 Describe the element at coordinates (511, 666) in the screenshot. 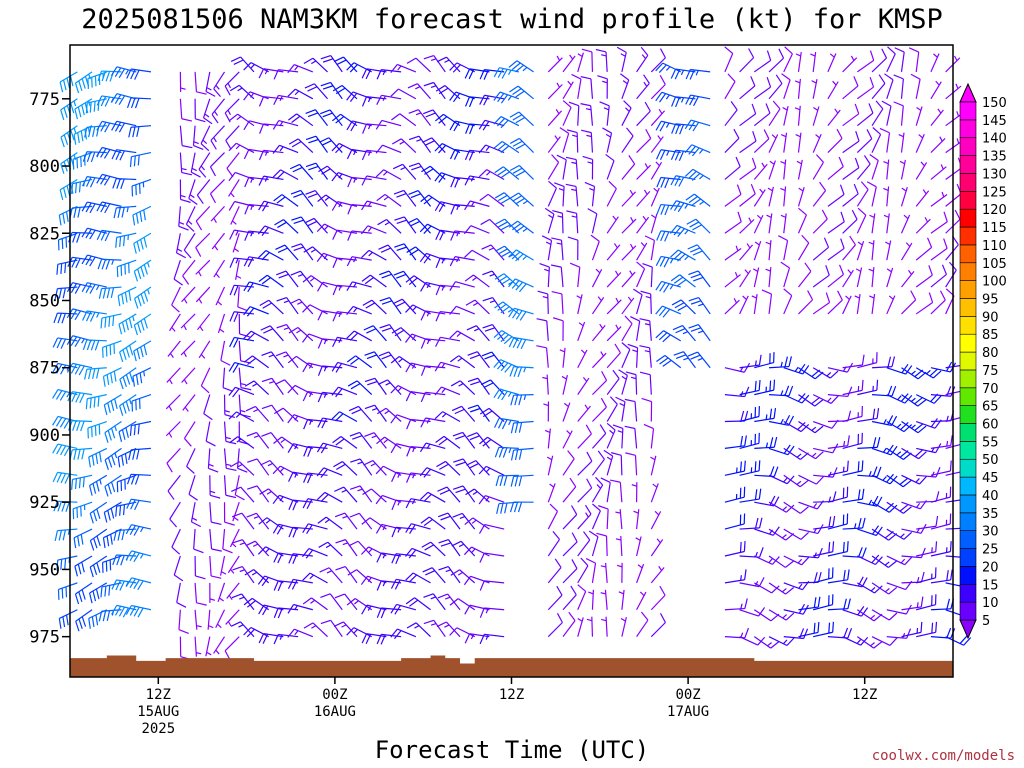

I see `terrain-fill` at that location.